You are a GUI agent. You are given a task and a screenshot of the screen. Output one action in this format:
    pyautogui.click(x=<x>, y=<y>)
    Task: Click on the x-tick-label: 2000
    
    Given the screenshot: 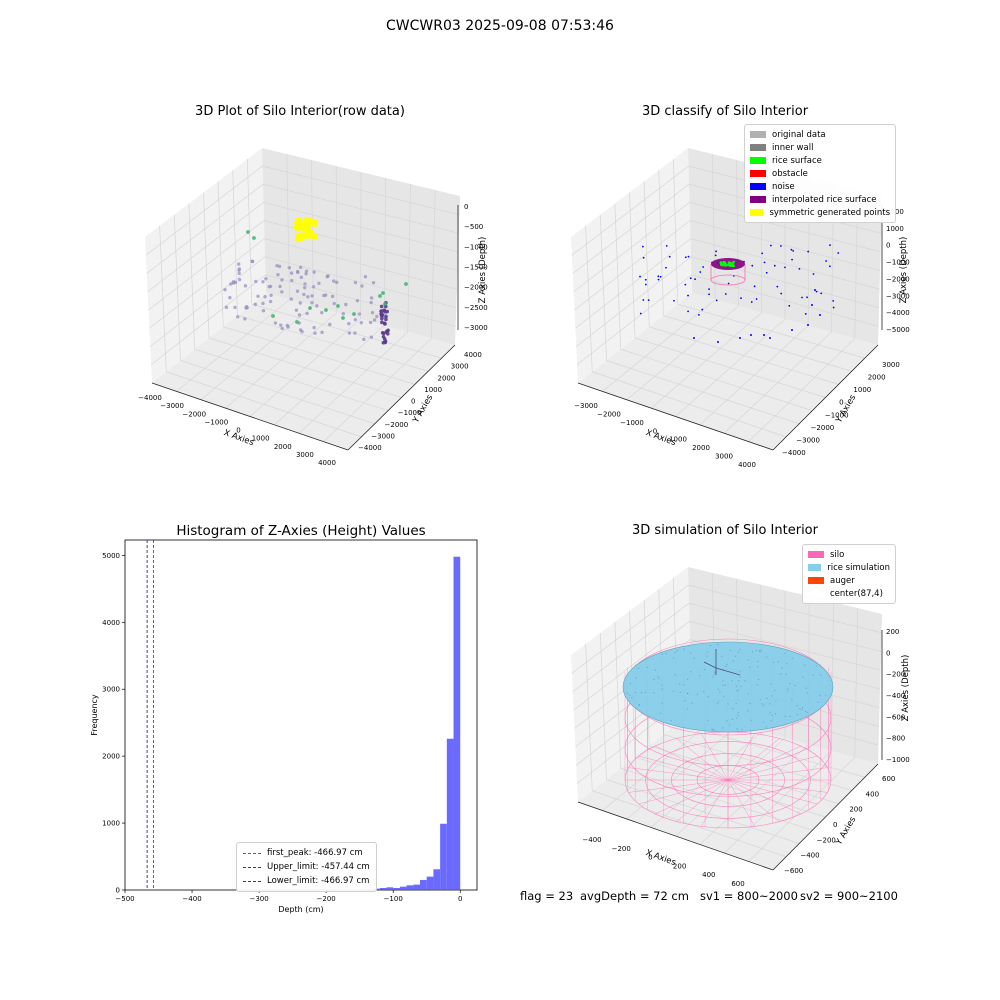 What is the action you would take?
    pyautogui.click(x=701, y=448)
    